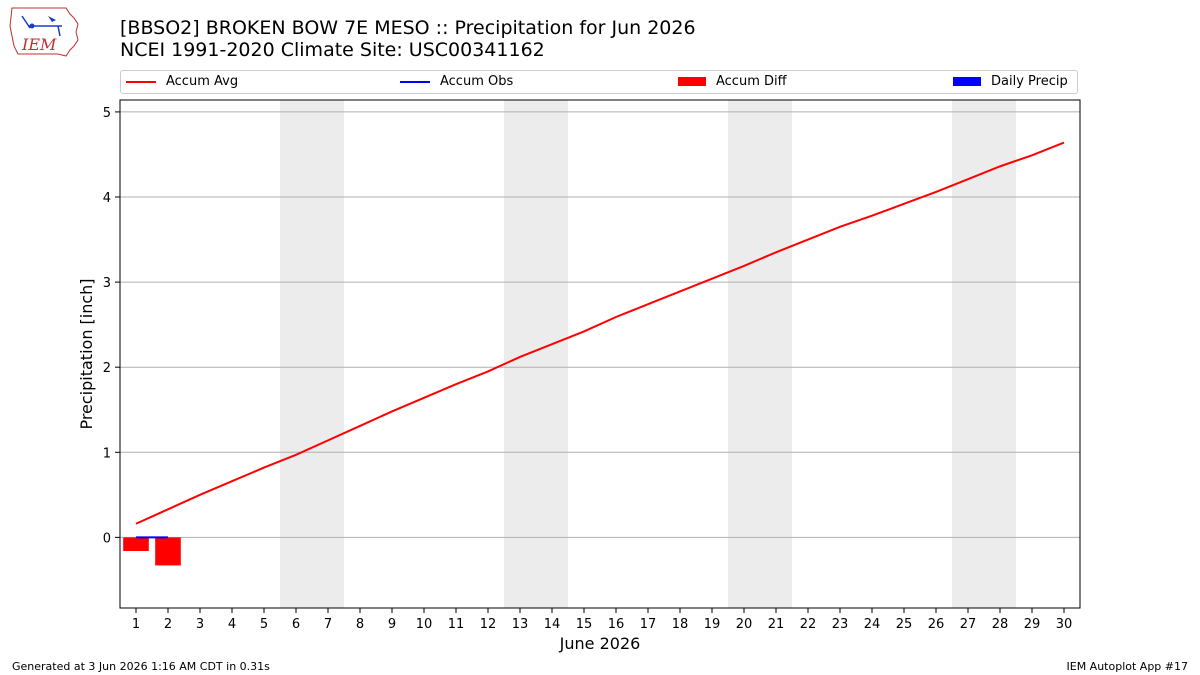  What do you see at coordinates (1127, 666) in the screenshot?
I see `footer-app: IEM Autoplot App #17` at bounding box center [1127, 666].